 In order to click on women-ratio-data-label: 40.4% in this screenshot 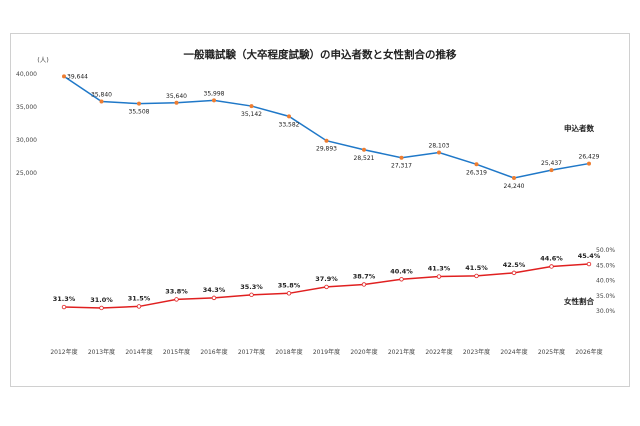, I will do `click(401, 271)`.